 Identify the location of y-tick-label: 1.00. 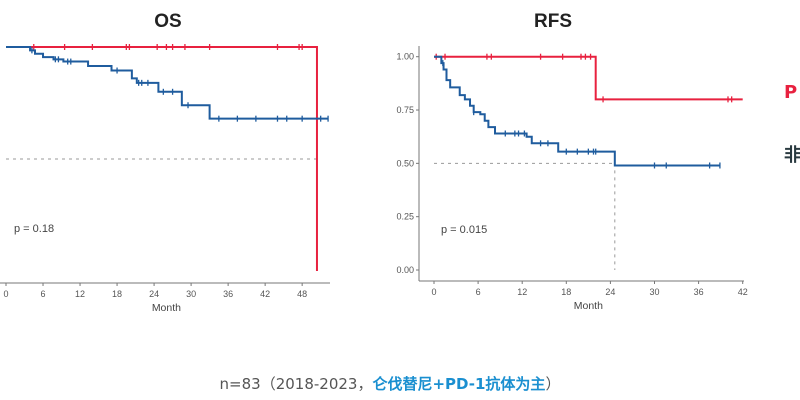
(405, 57).